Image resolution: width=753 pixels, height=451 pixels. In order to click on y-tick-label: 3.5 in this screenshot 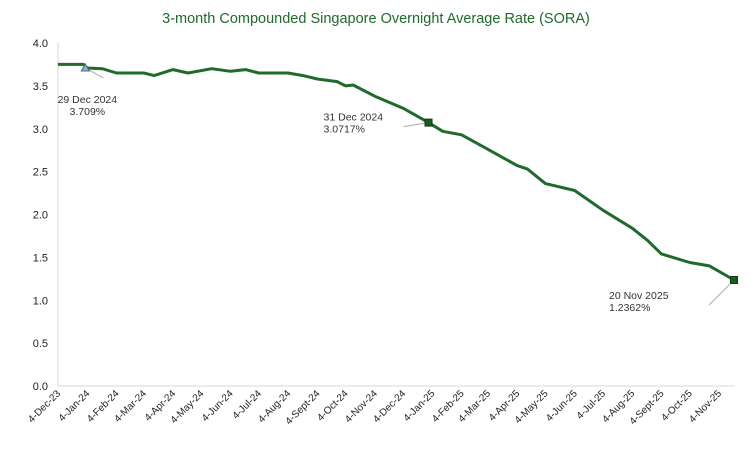, I will do `click(40, 87)`.